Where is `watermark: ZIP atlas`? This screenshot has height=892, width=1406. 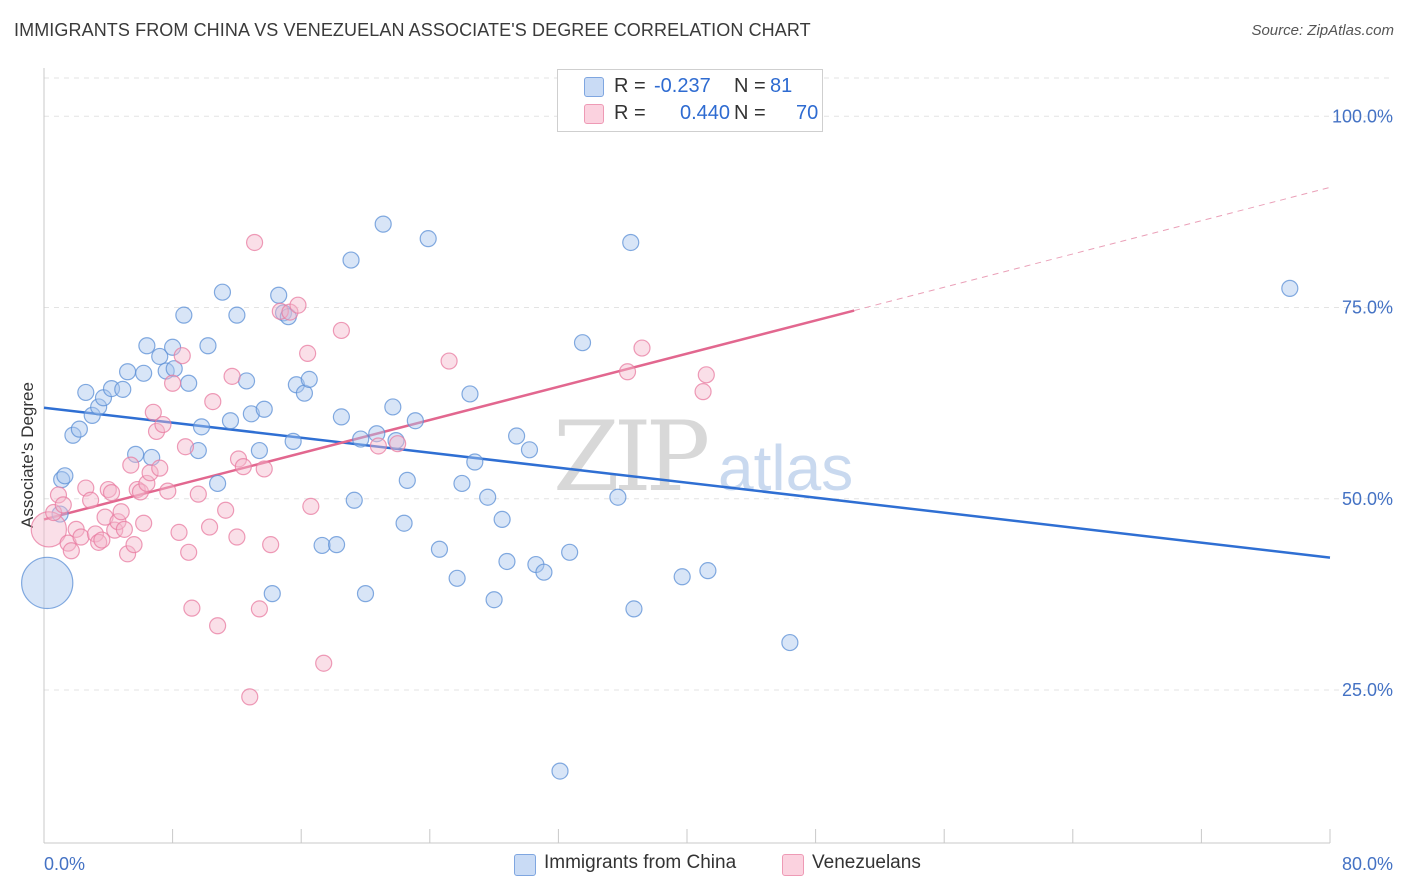 watermark: ZIP atlas is located at coordinates (703, 457).